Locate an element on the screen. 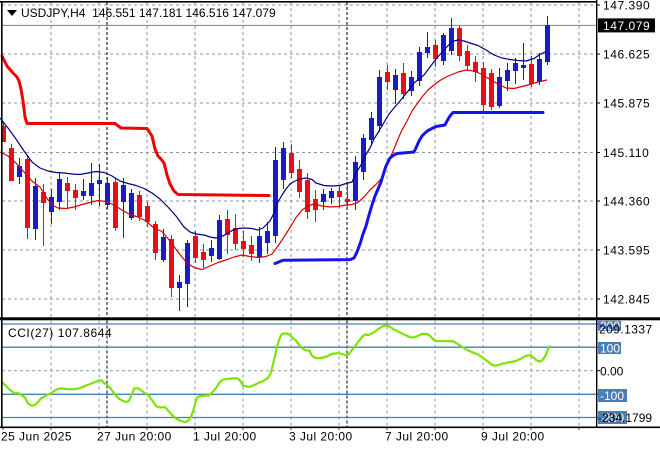 The height and width of the screenshot is (450, 660). svg-text: -234.1799 is located at coordinates (625, 418).